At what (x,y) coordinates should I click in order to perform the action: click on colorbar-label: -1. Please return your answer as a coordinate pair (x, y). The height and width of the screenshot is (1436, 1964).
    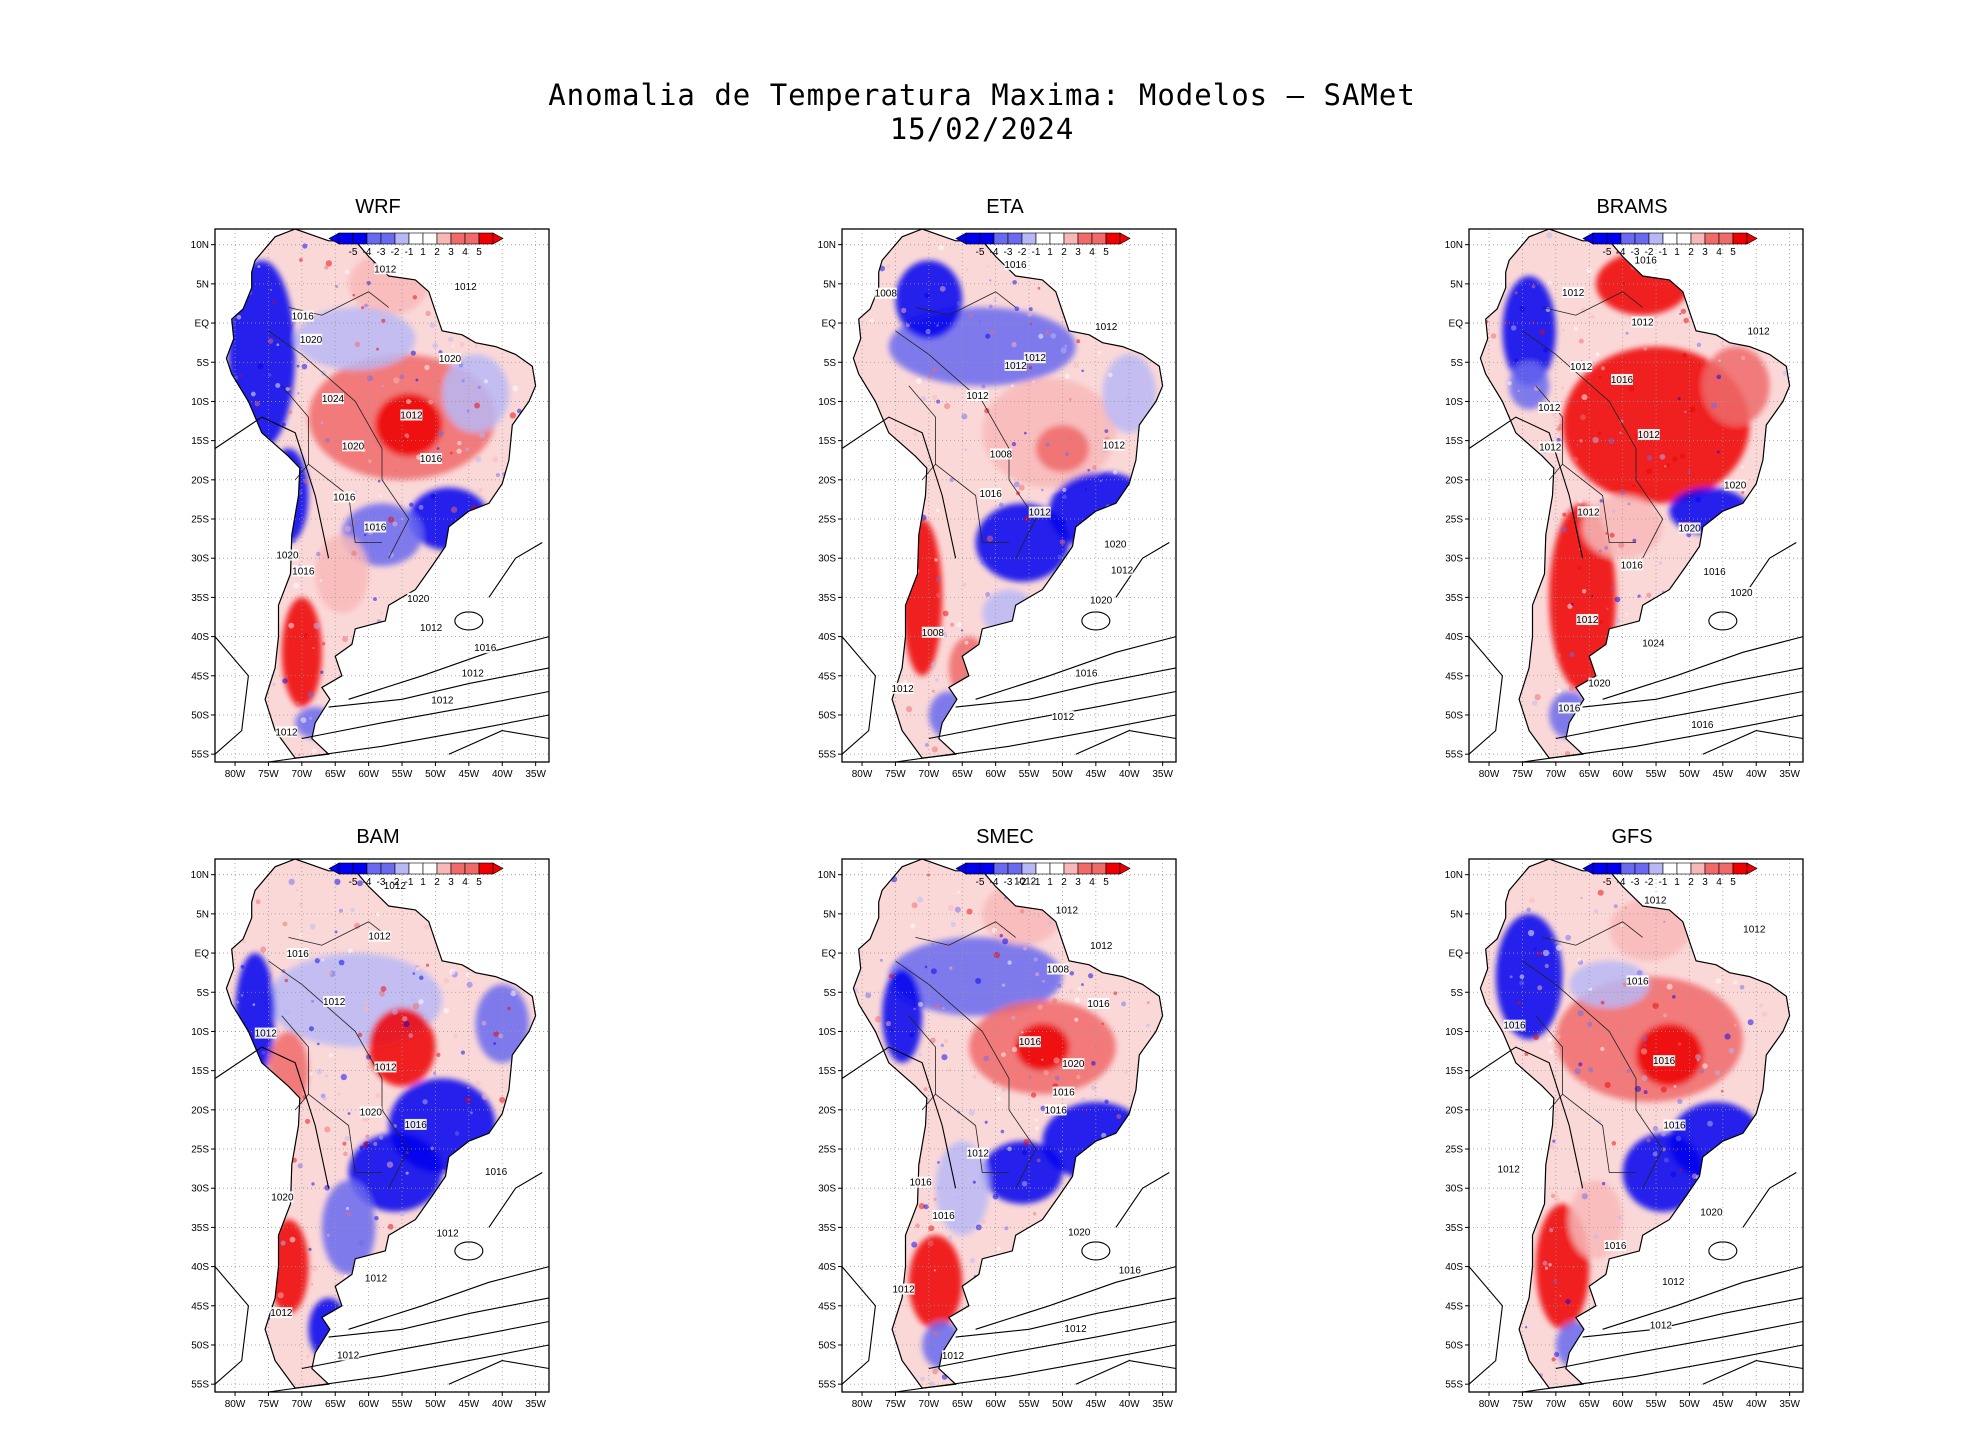
    Looking at the image, I should click on (409, 252).